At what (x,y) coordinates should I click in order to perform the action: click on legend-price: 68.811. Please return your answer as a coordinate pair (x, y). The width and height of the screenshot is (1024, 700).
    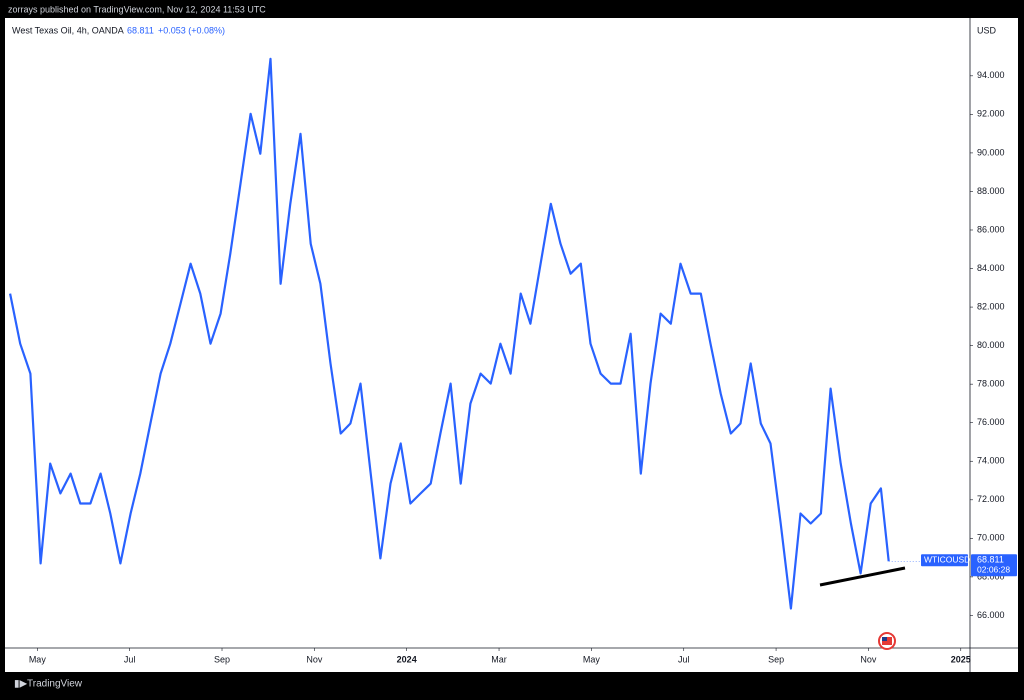
    Looking at the image, I should click on (140, 30).